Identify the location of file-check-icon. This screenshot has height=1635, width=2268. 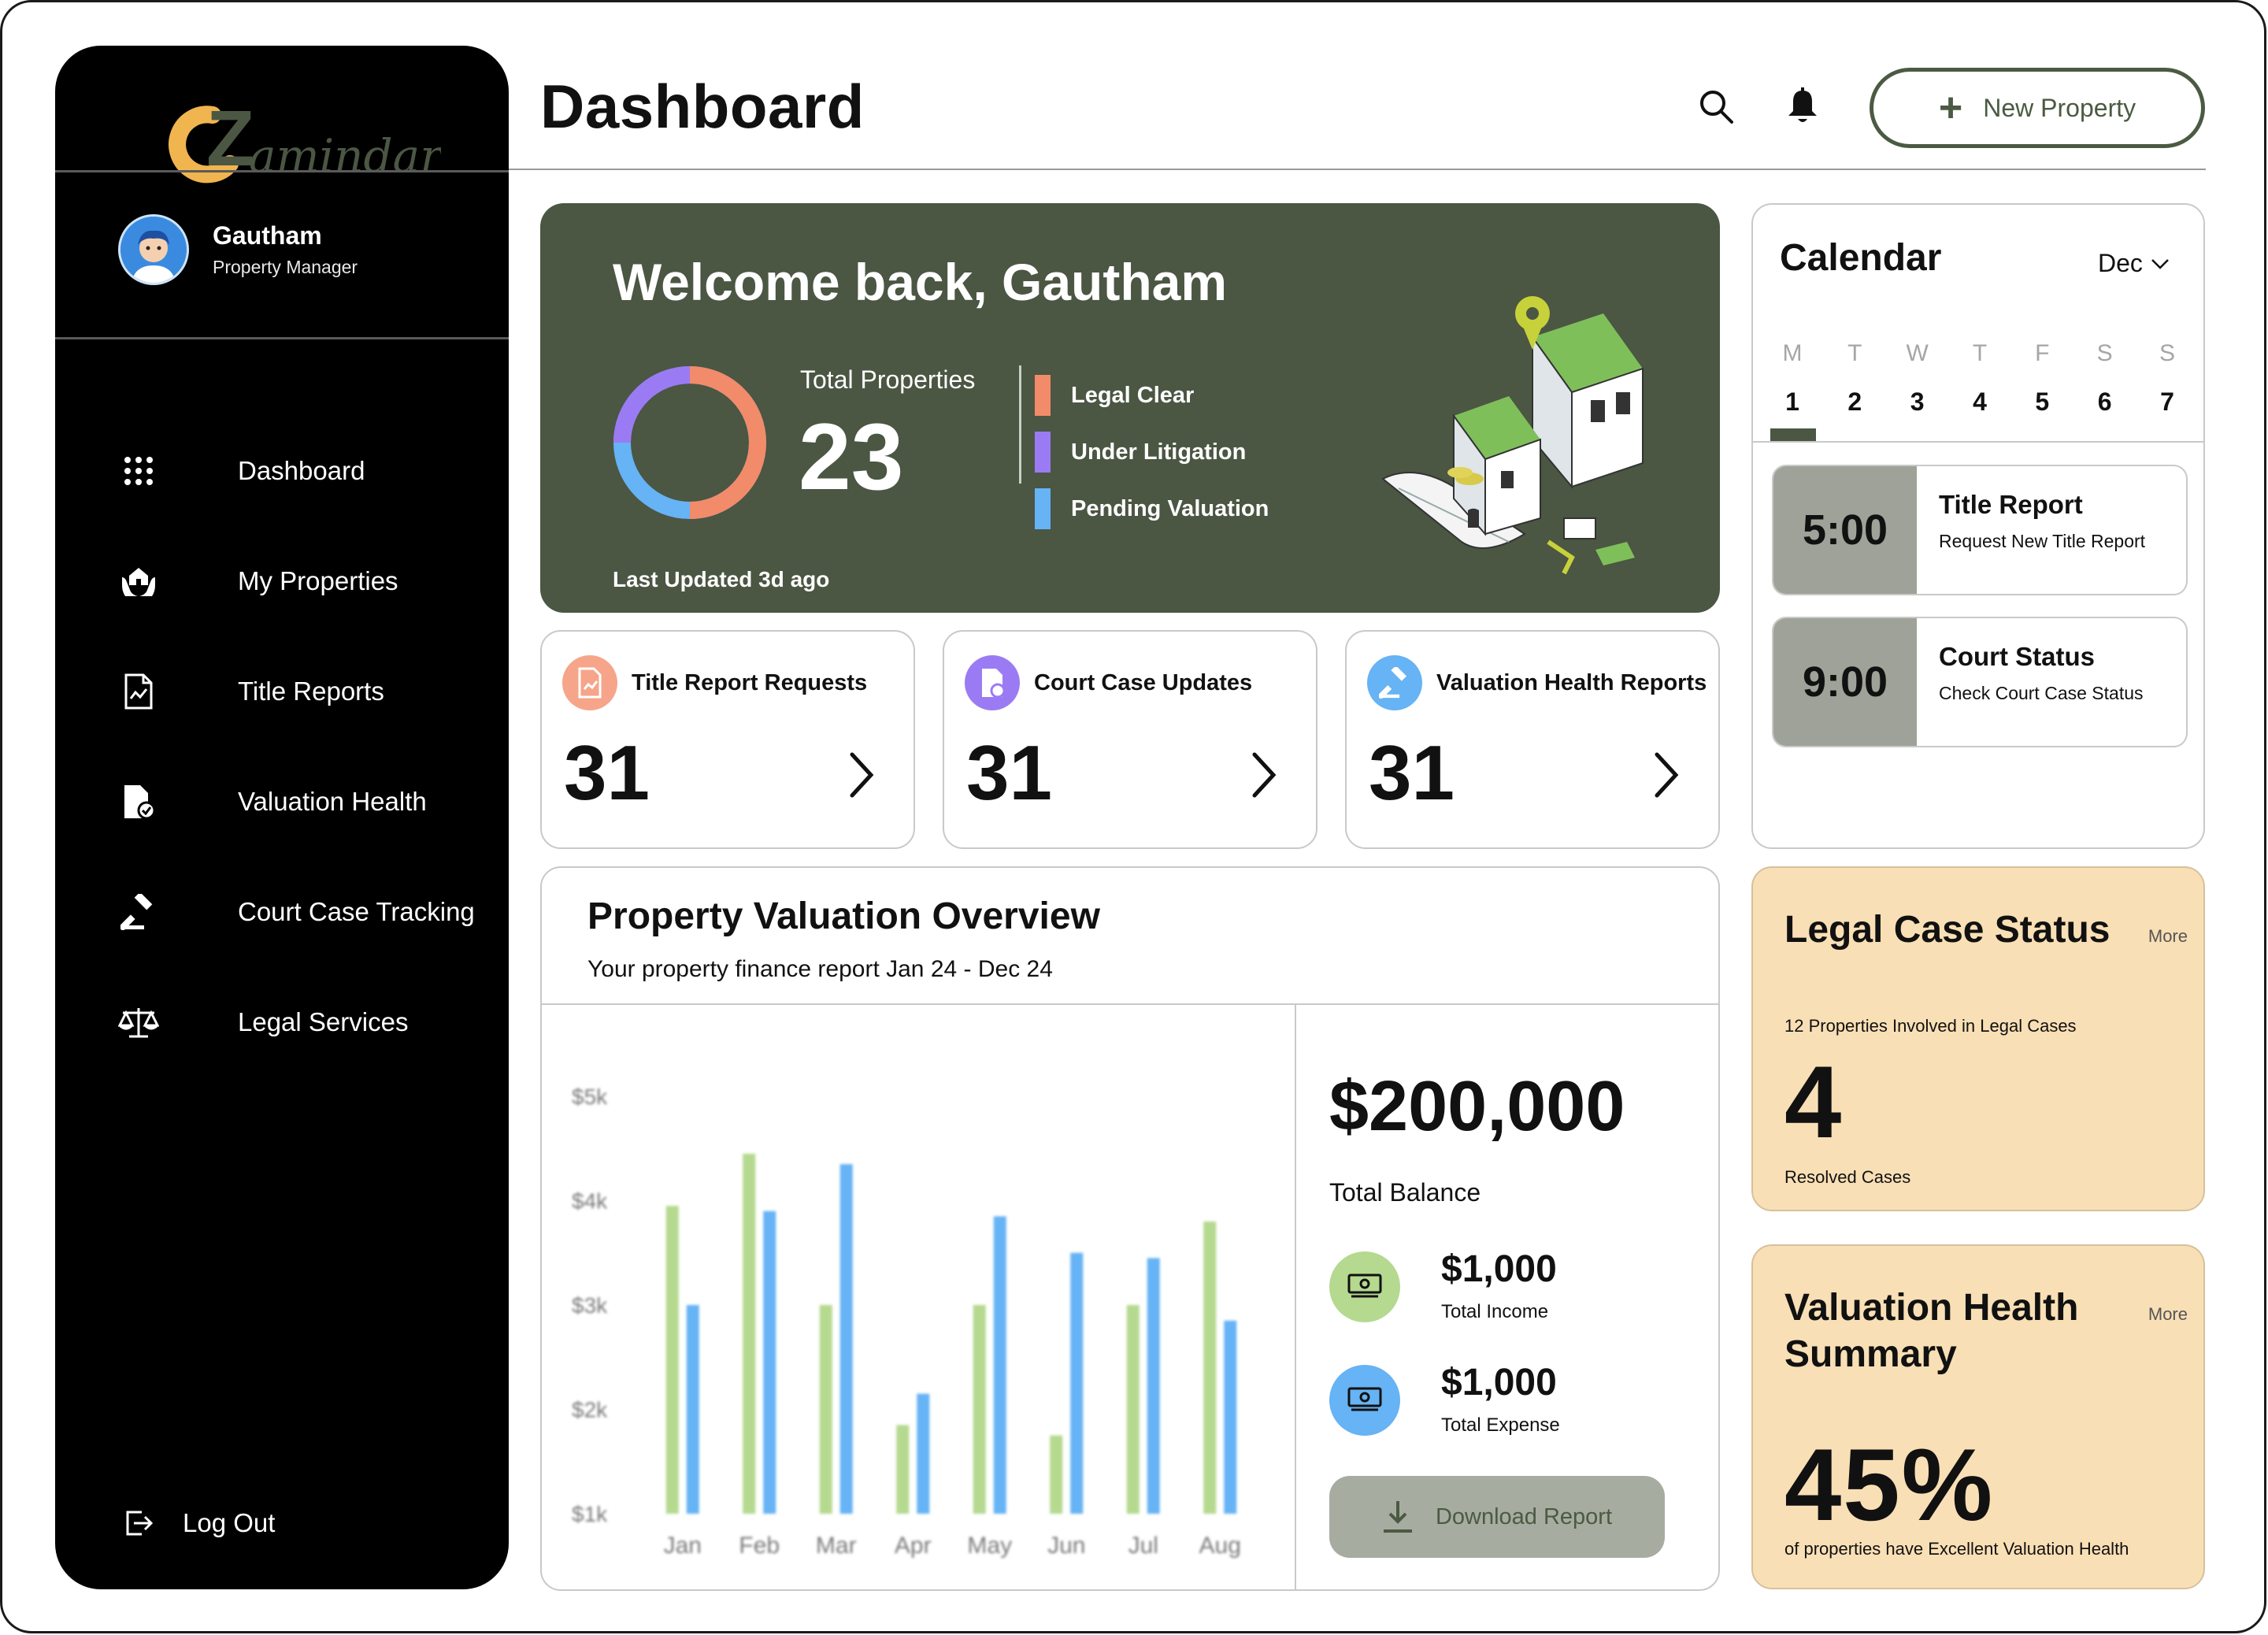
(138, 801).